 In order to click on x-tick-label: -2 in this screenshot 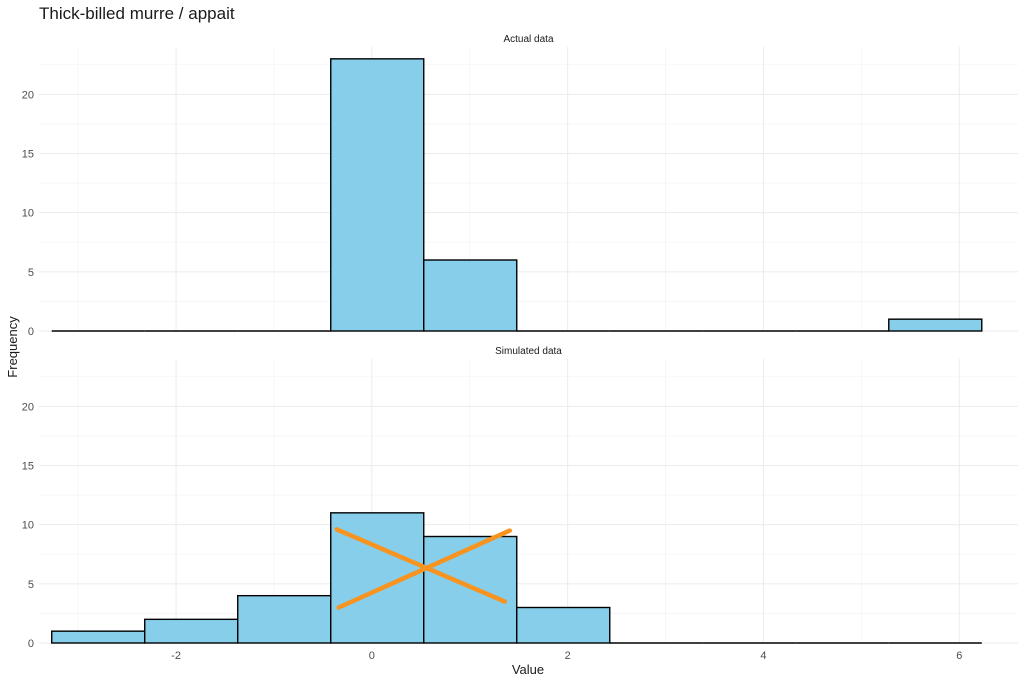, I will do `click(176, 656)`.